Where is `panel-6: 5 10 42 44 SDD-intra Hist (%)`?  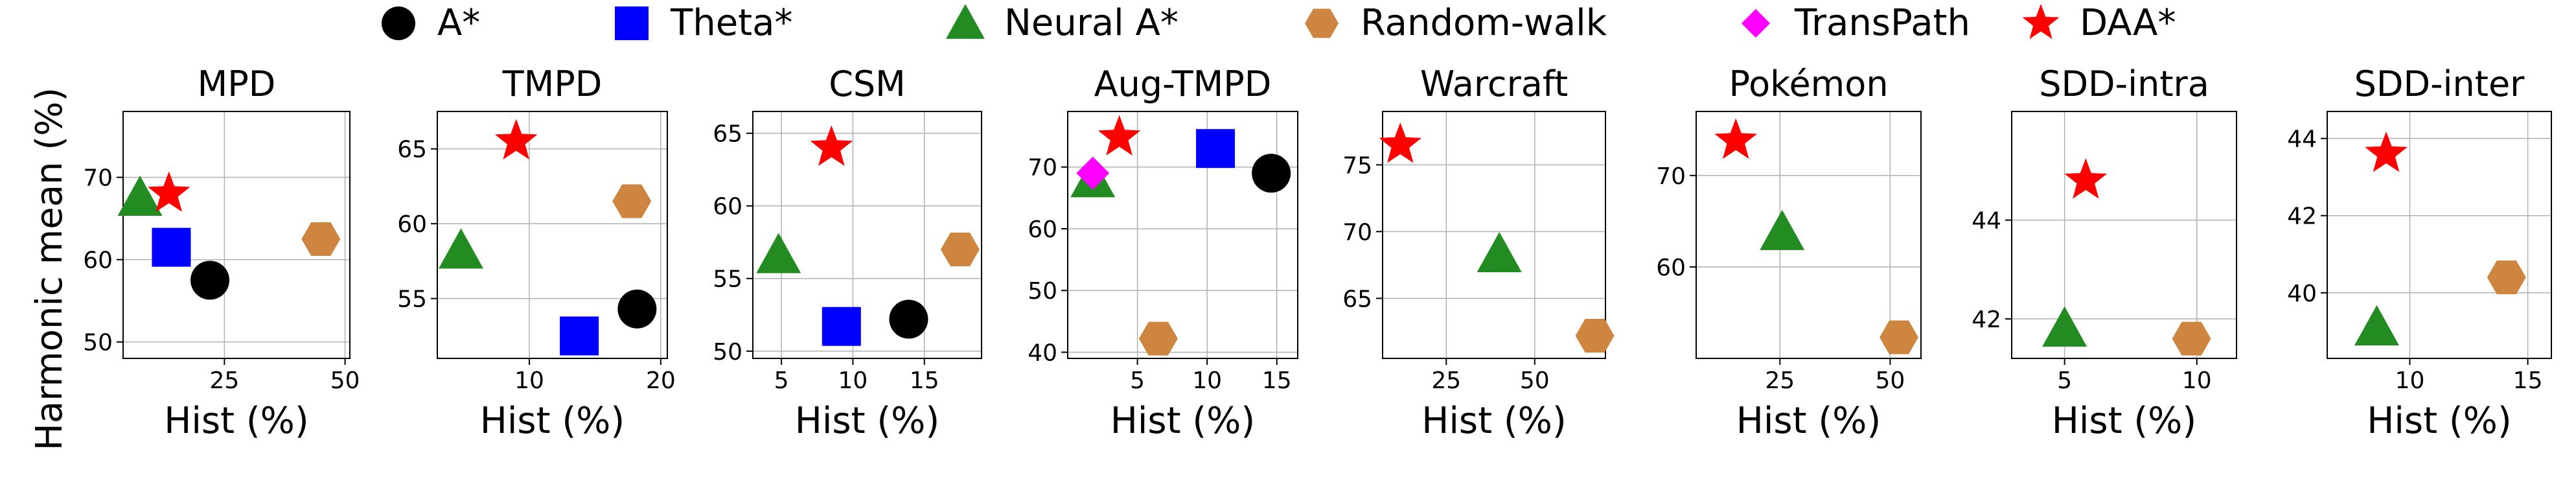
panel-6: 5 10 42 44 SDD-intra Hist (%) is located at coordinates (2104, 253).